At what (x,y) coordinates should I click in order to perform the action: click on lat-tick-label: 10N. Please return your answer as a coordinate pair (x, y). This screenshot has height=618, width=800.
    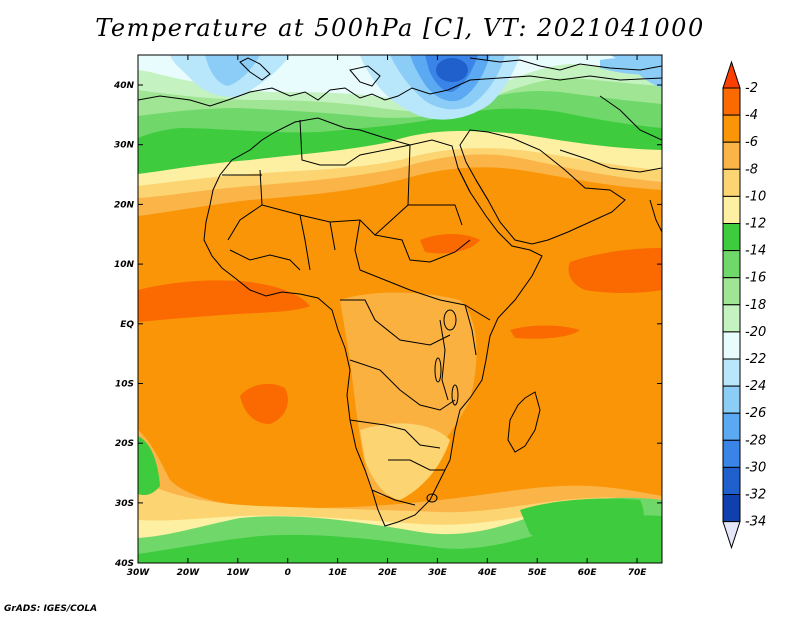
    Looking at the image, I should click on (124, 265).